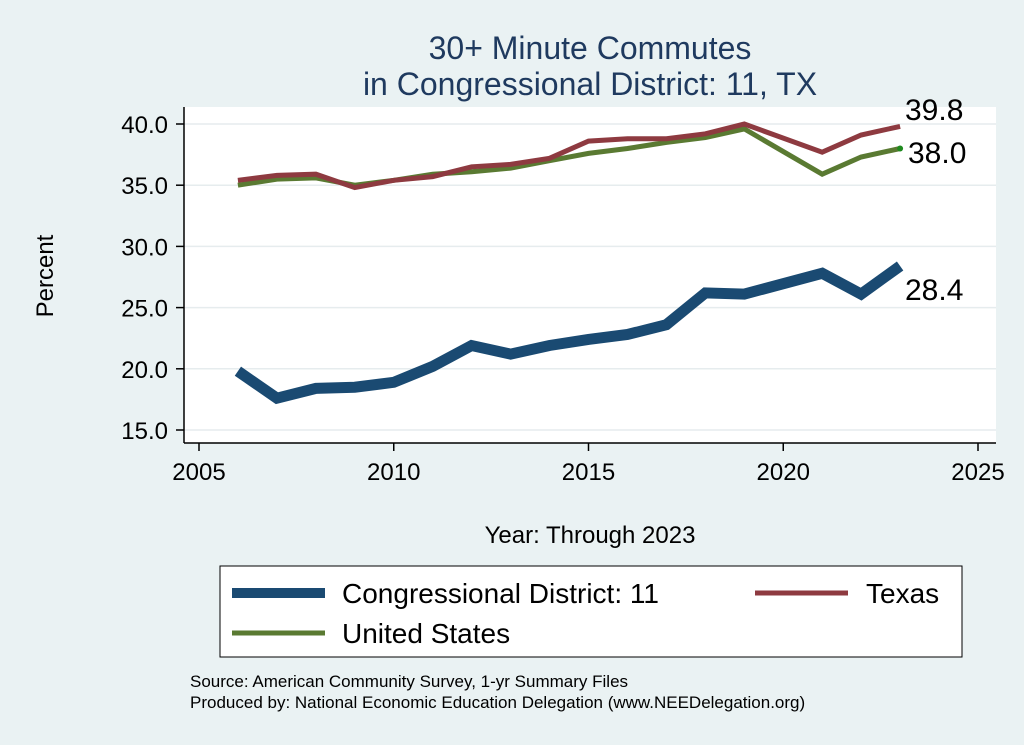 This screenshot has height=745, width=1024. Describe the element at coordinates (45, 275) in the screenshot. I see `y-axis-title: Percent` at that location.